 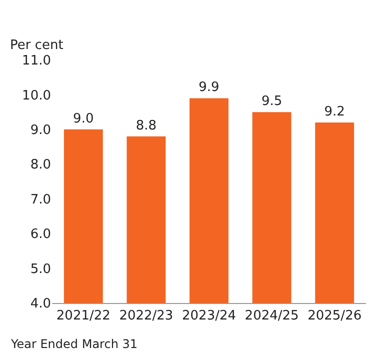 I want to click on y-tick-label: 10.0, so click(x=36, y=96).